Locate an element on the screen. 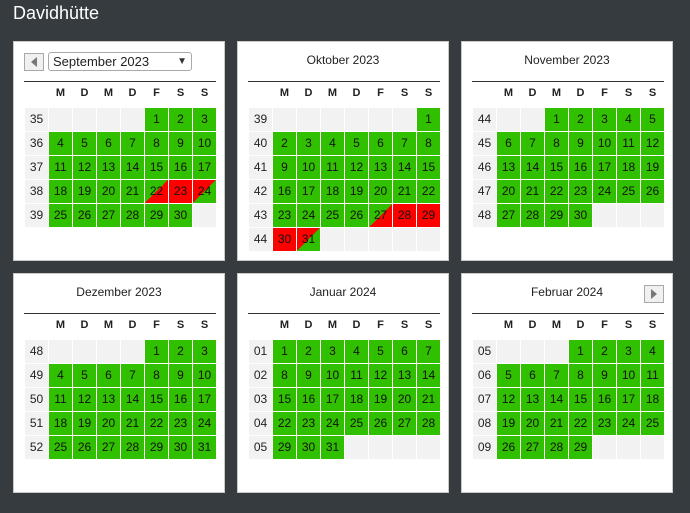 The image size is (690, 513). next-month-button is located at coordinates (654, 294).